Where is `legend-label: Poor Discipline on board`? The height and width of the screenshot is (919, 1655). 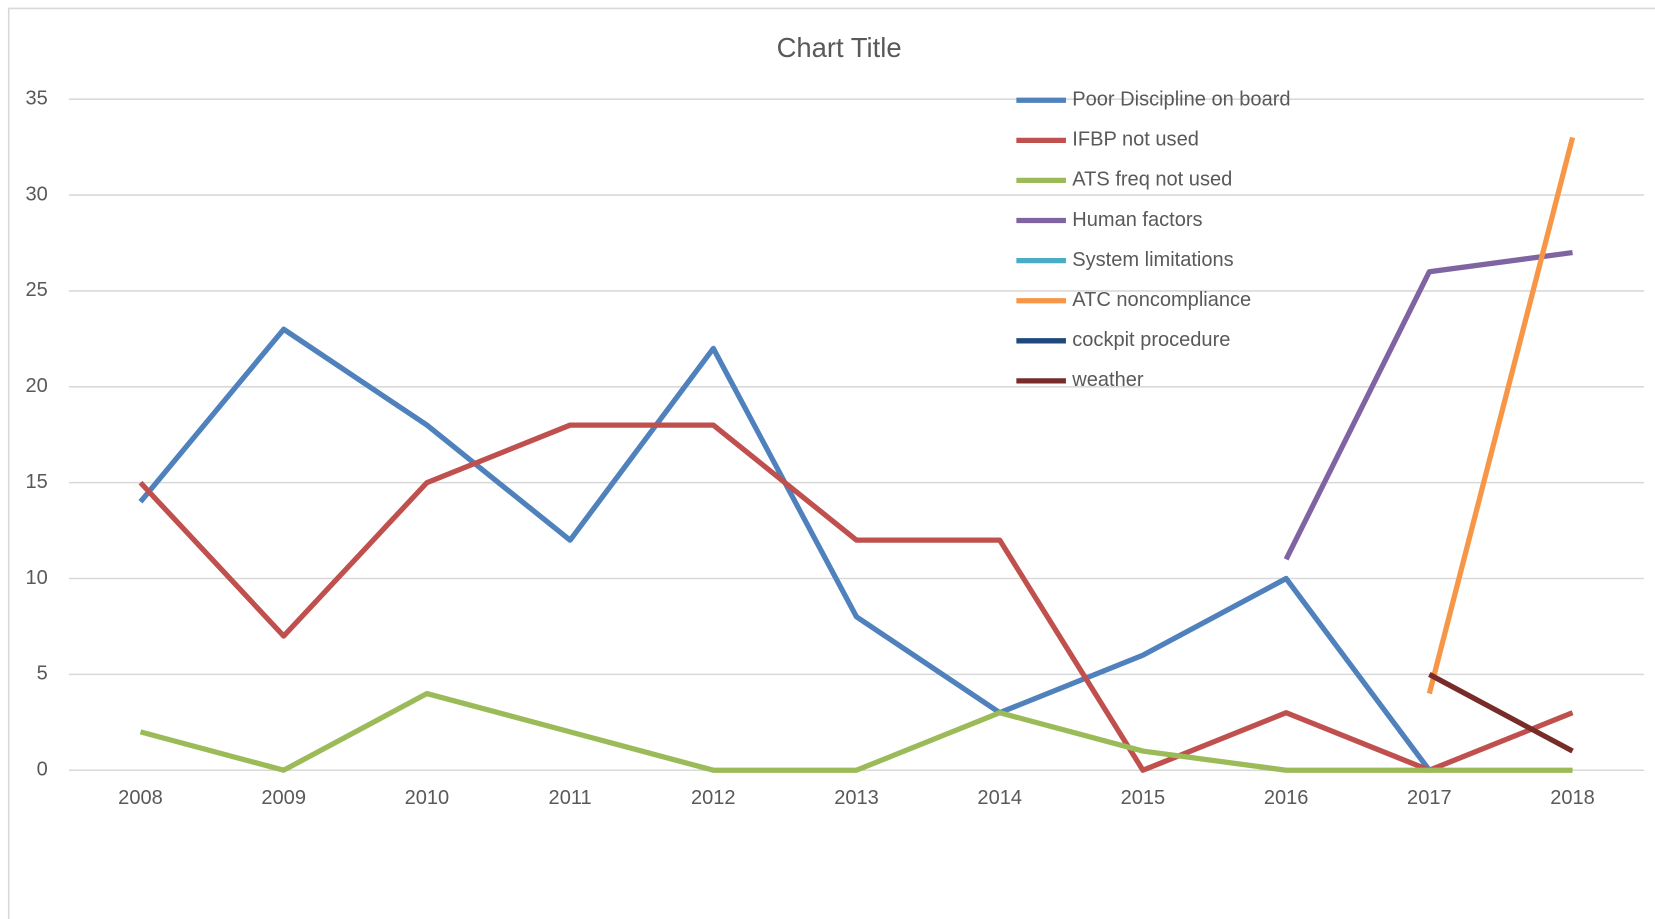
legend-label: Poor Discipline on board is located at coordinates (1181, 100).